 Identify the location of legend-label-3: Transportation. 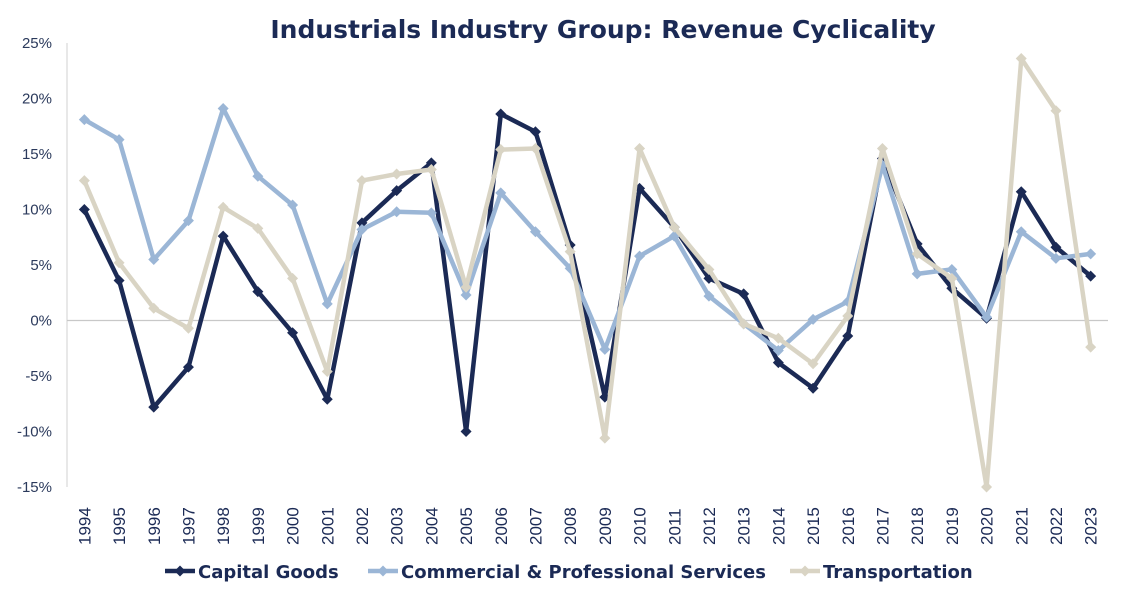
(898, 572).